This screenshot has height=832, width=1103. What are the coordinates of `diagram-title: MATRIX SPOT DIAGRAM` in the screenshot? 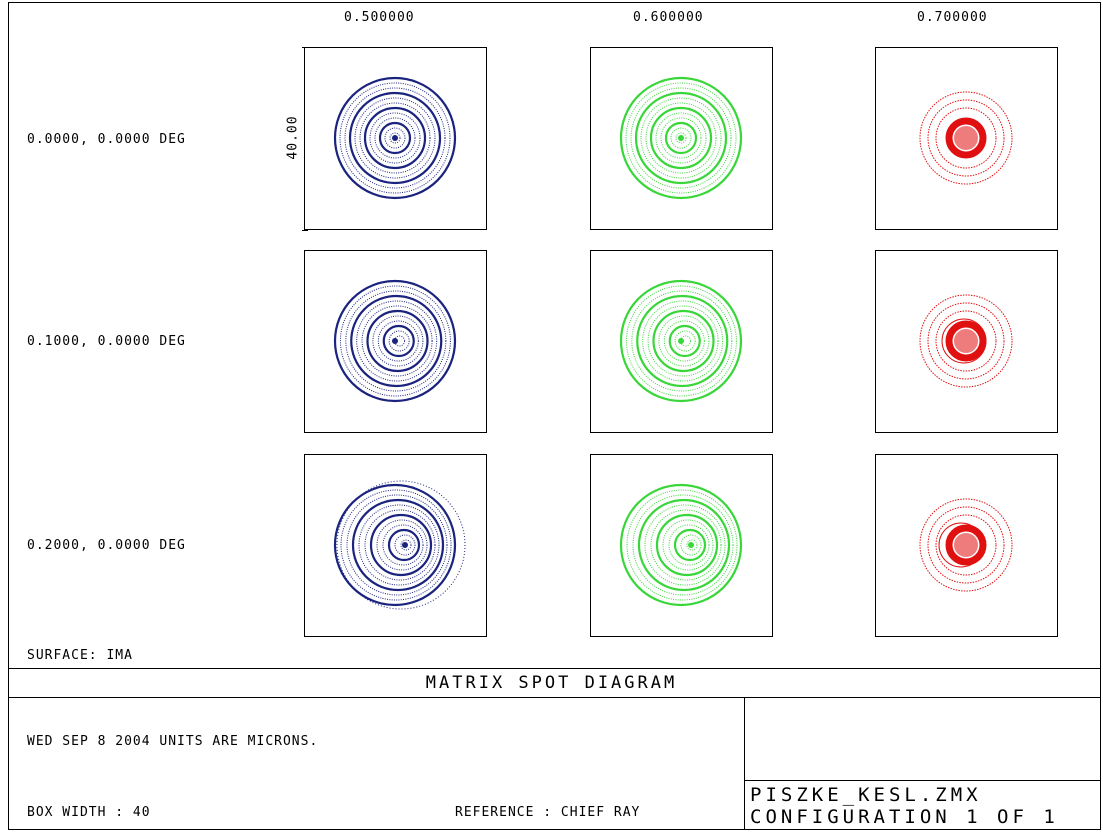 It's located at (551, 683).